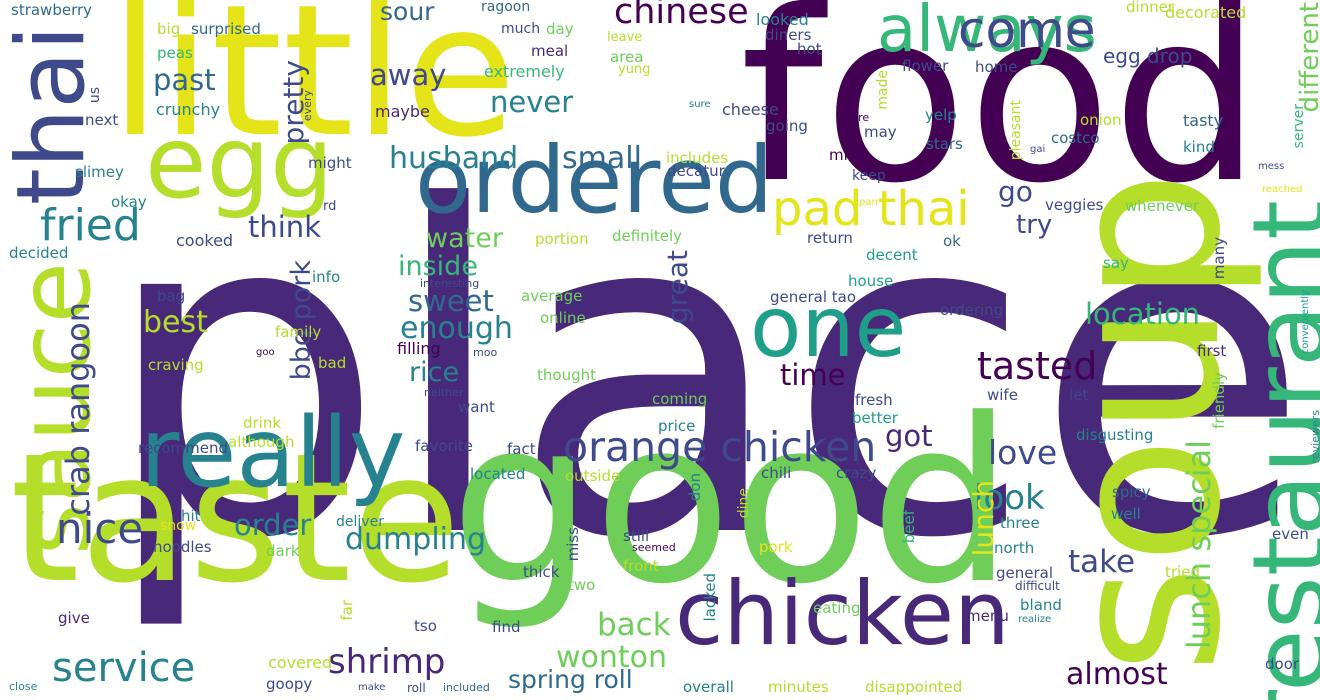  I want to click on word-tried: tried, so click(1182, 572).